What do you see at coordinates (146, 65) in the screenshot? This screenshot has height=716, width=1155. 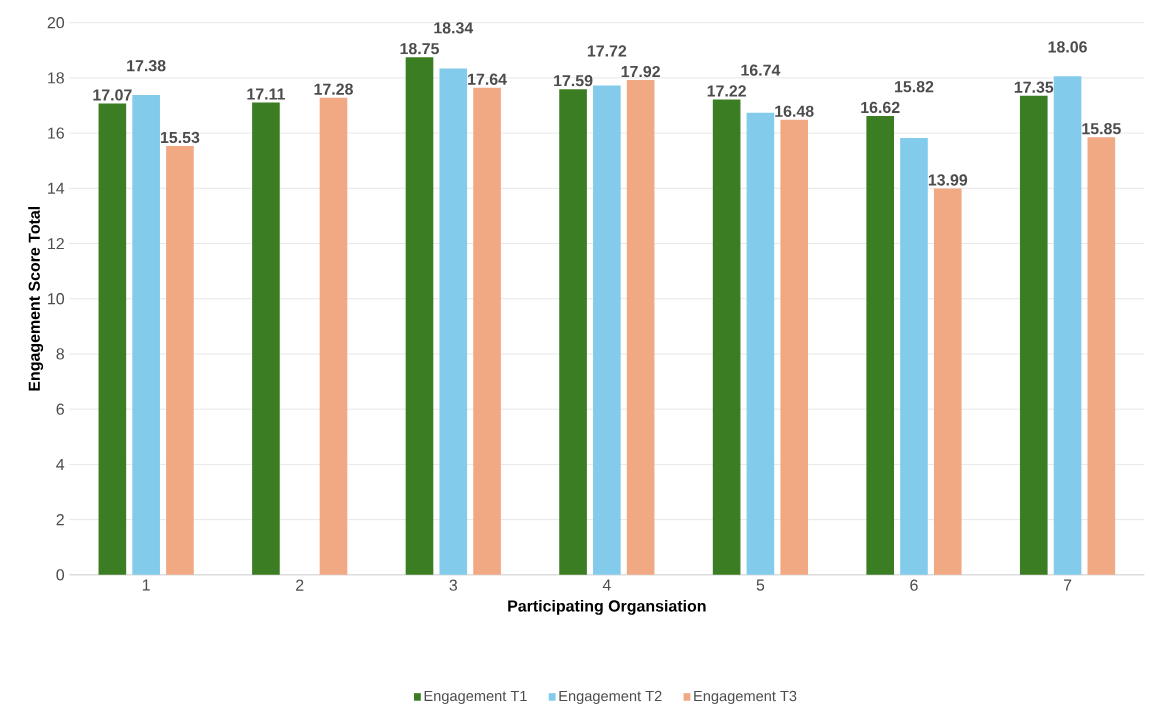 I see `data-label: 17.38` at bounding box center [146, 65].